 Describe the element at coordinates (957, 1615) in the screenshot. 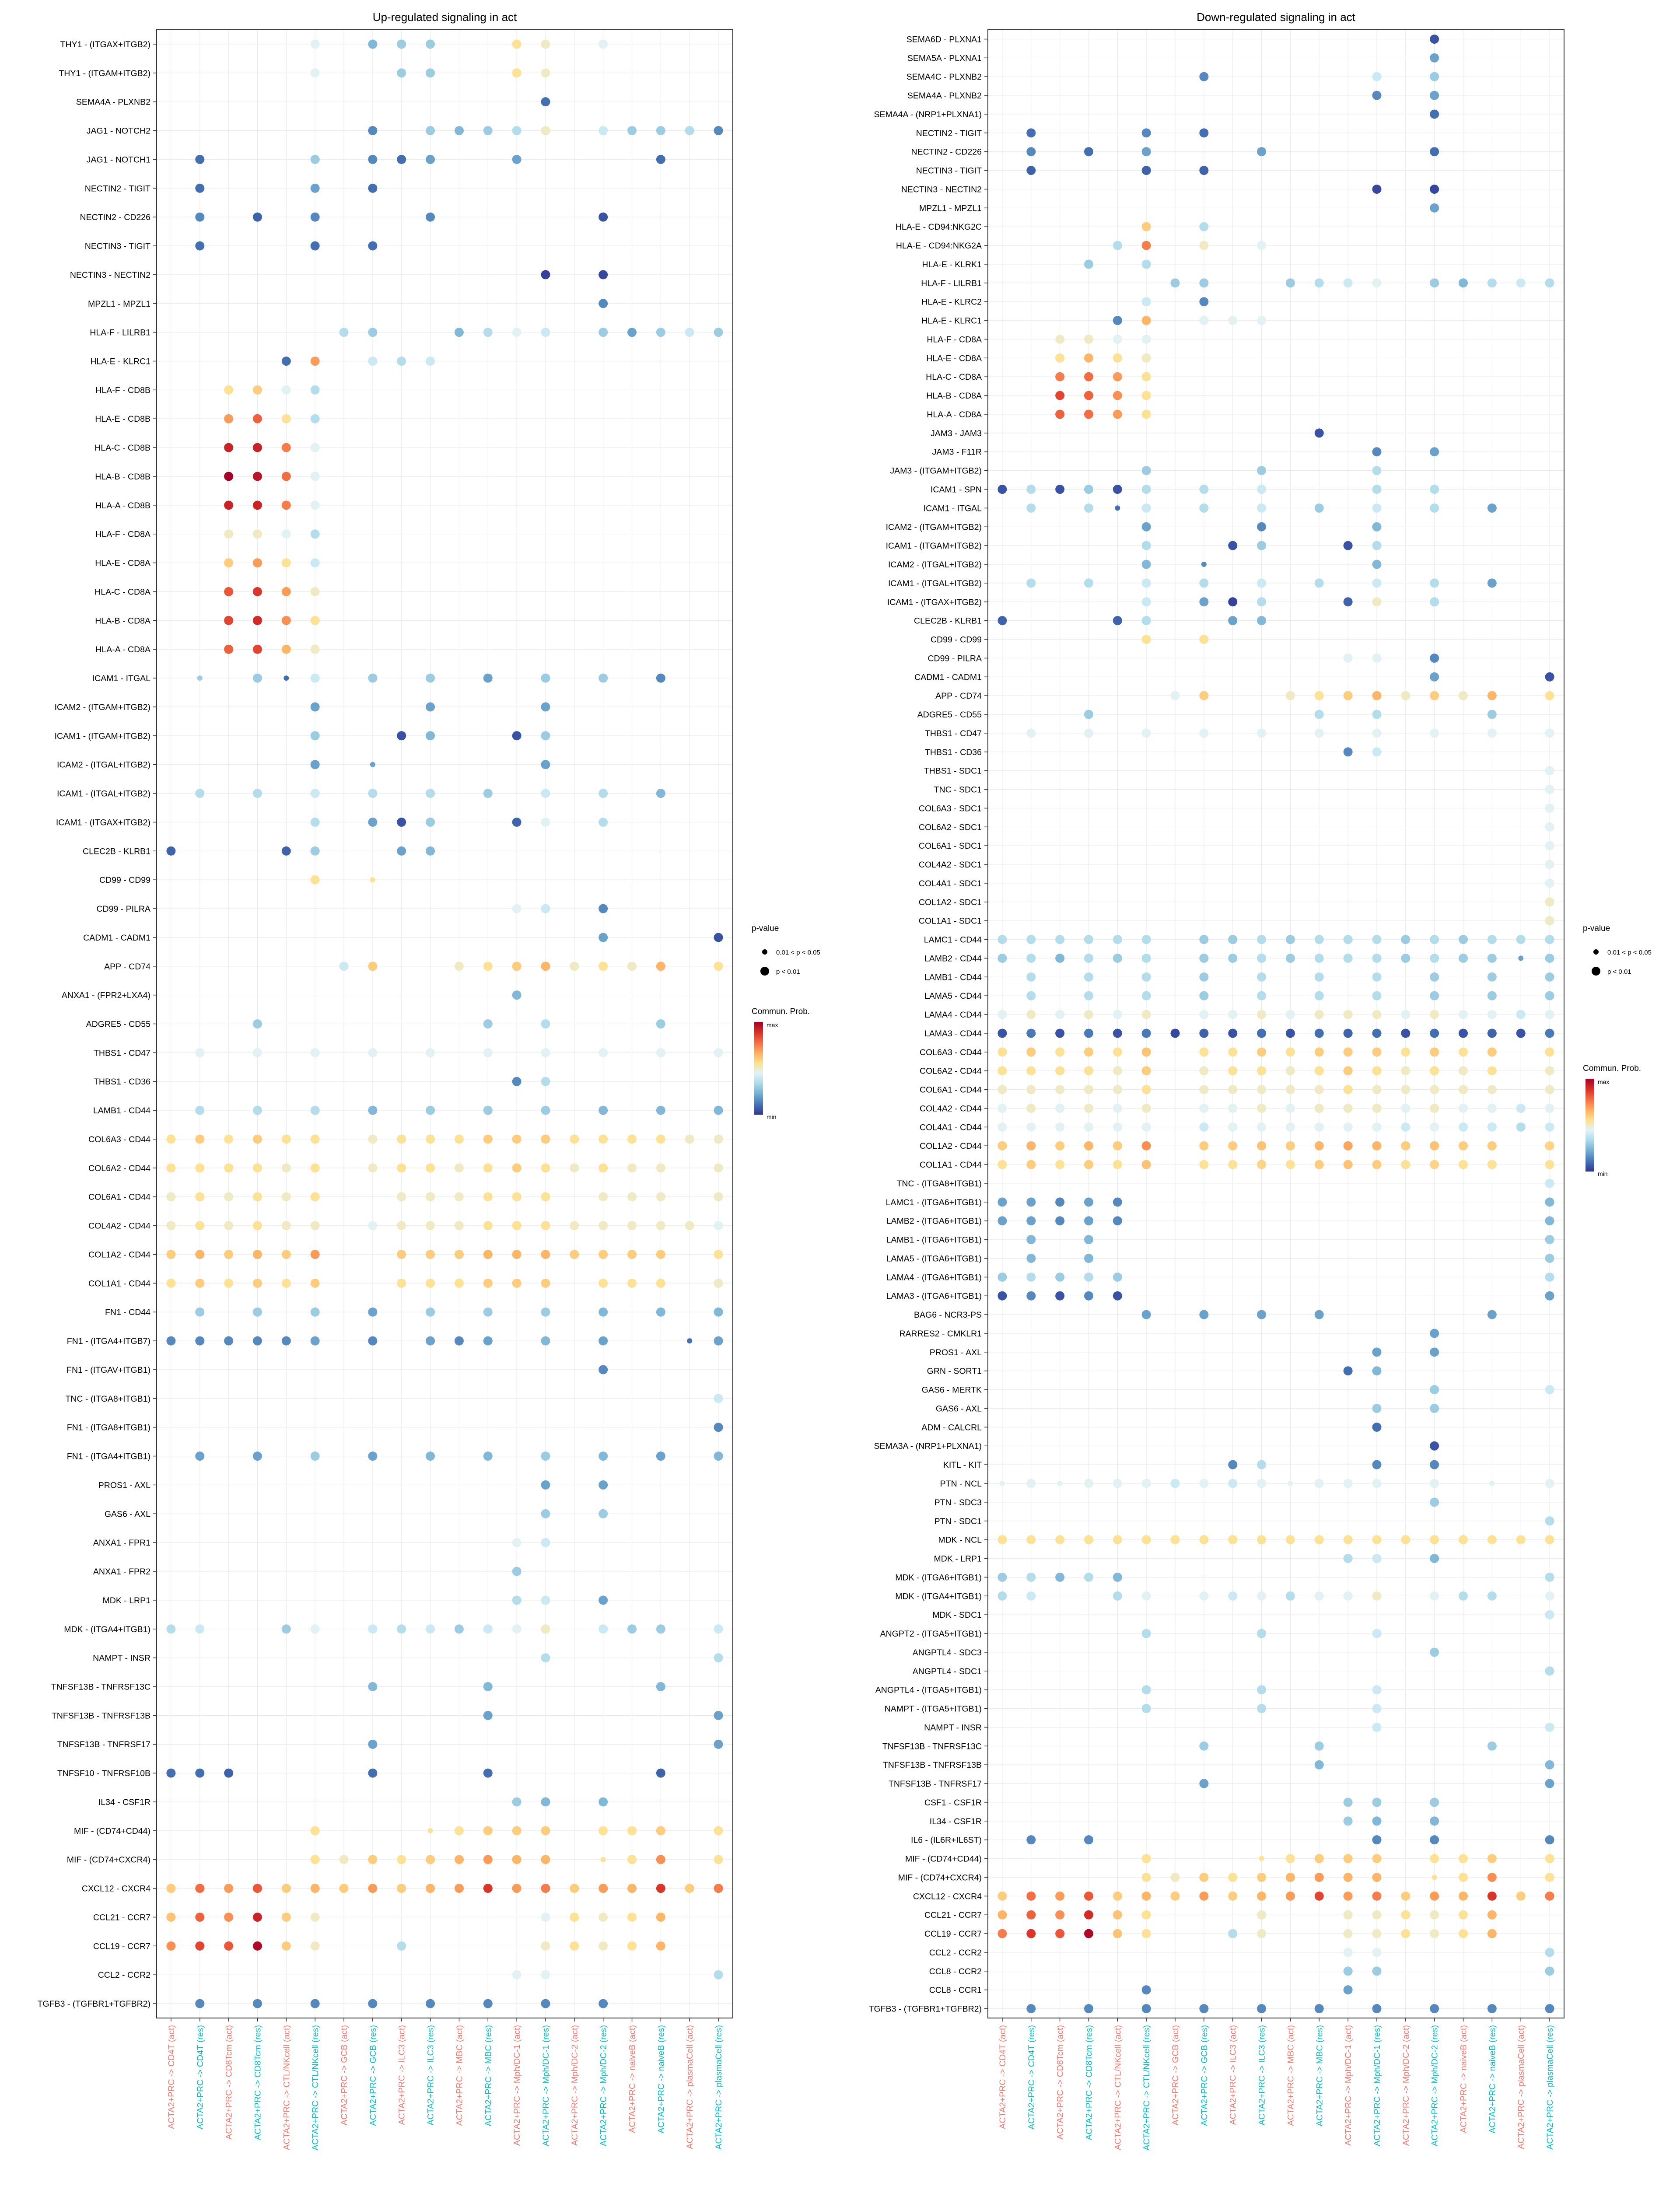

I see `y-tick-label: MDK - SDC1` at that location.